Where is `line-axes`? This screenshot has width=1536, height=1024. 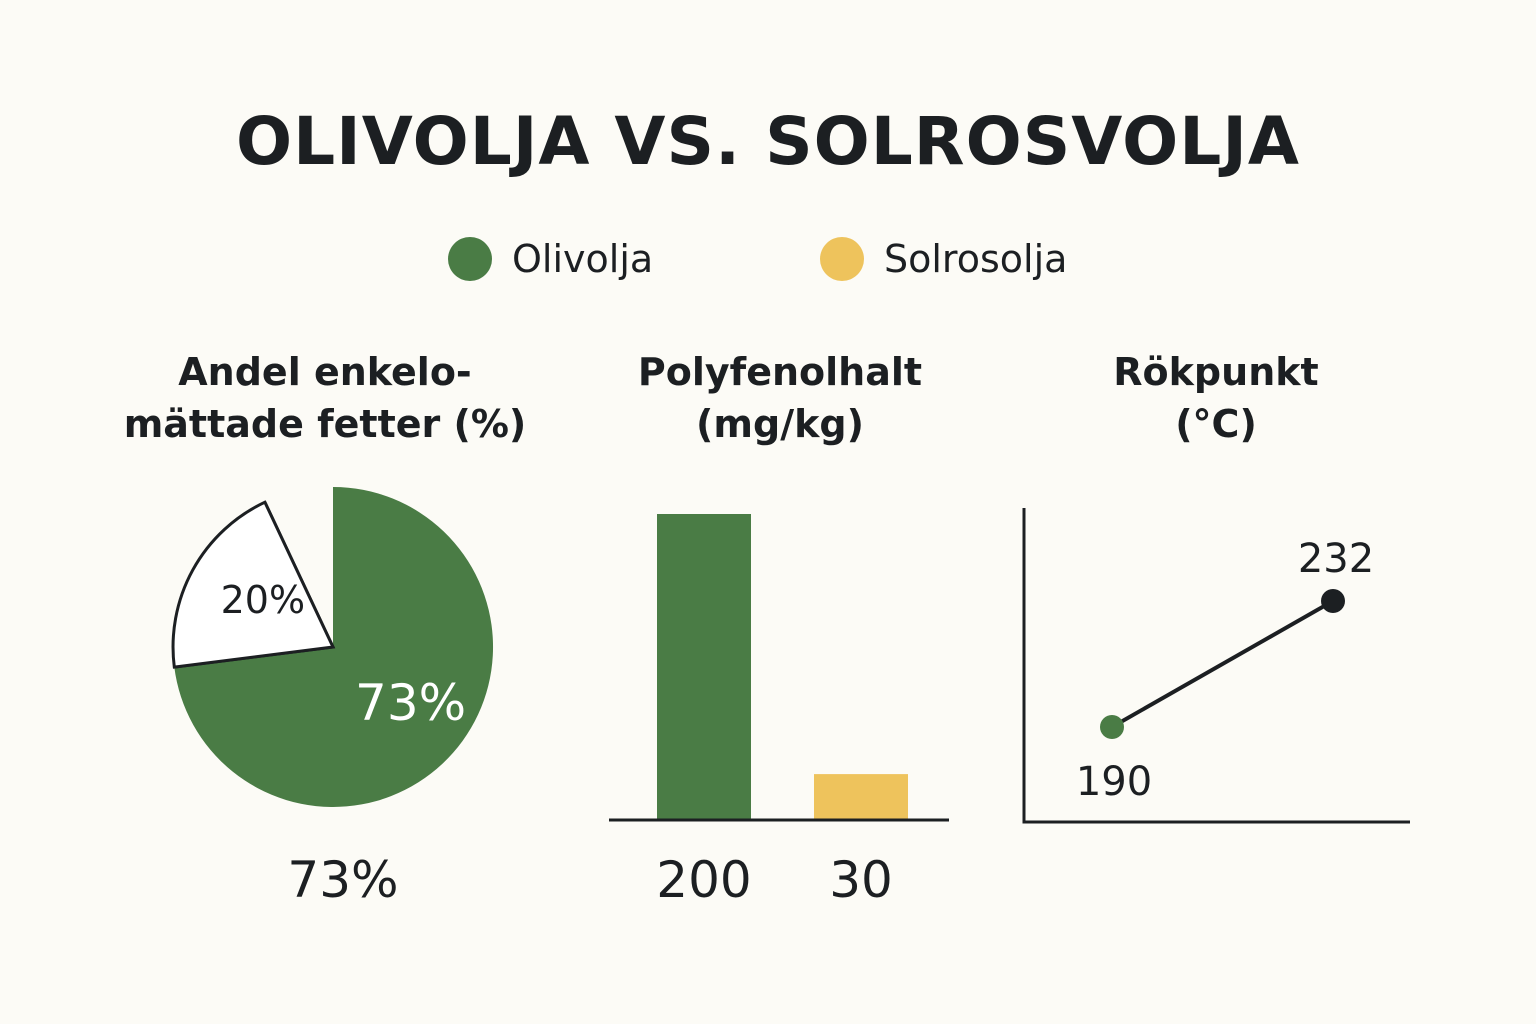
line-axes is located at coordinates (1216, 666).